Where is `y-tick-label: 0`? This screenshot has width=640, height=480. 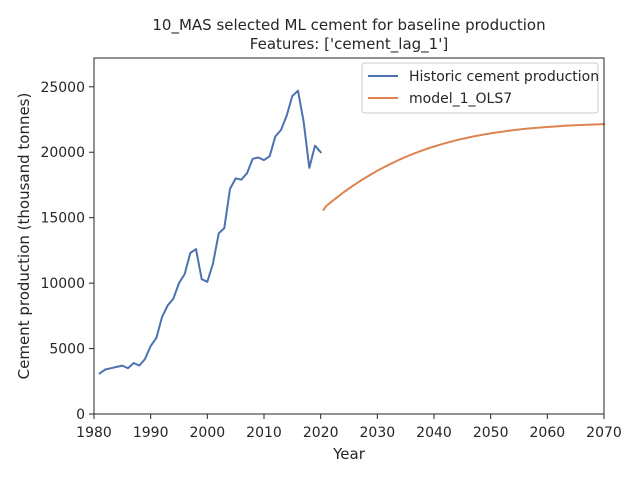
y-tick-label: 0 is located at coordinates (80, 415).